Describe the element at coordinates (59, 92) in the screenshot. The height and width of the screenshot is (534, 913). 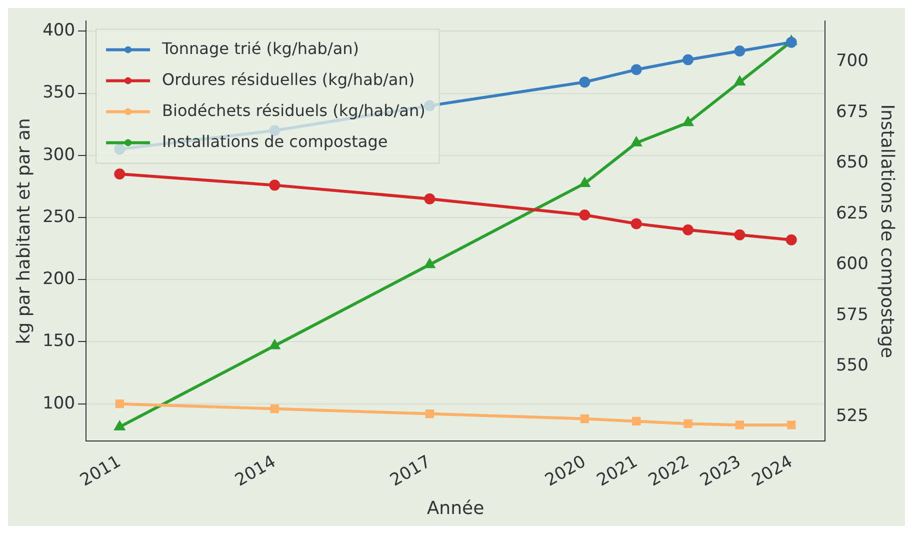
I see `y-tick-label: 350` at that location.